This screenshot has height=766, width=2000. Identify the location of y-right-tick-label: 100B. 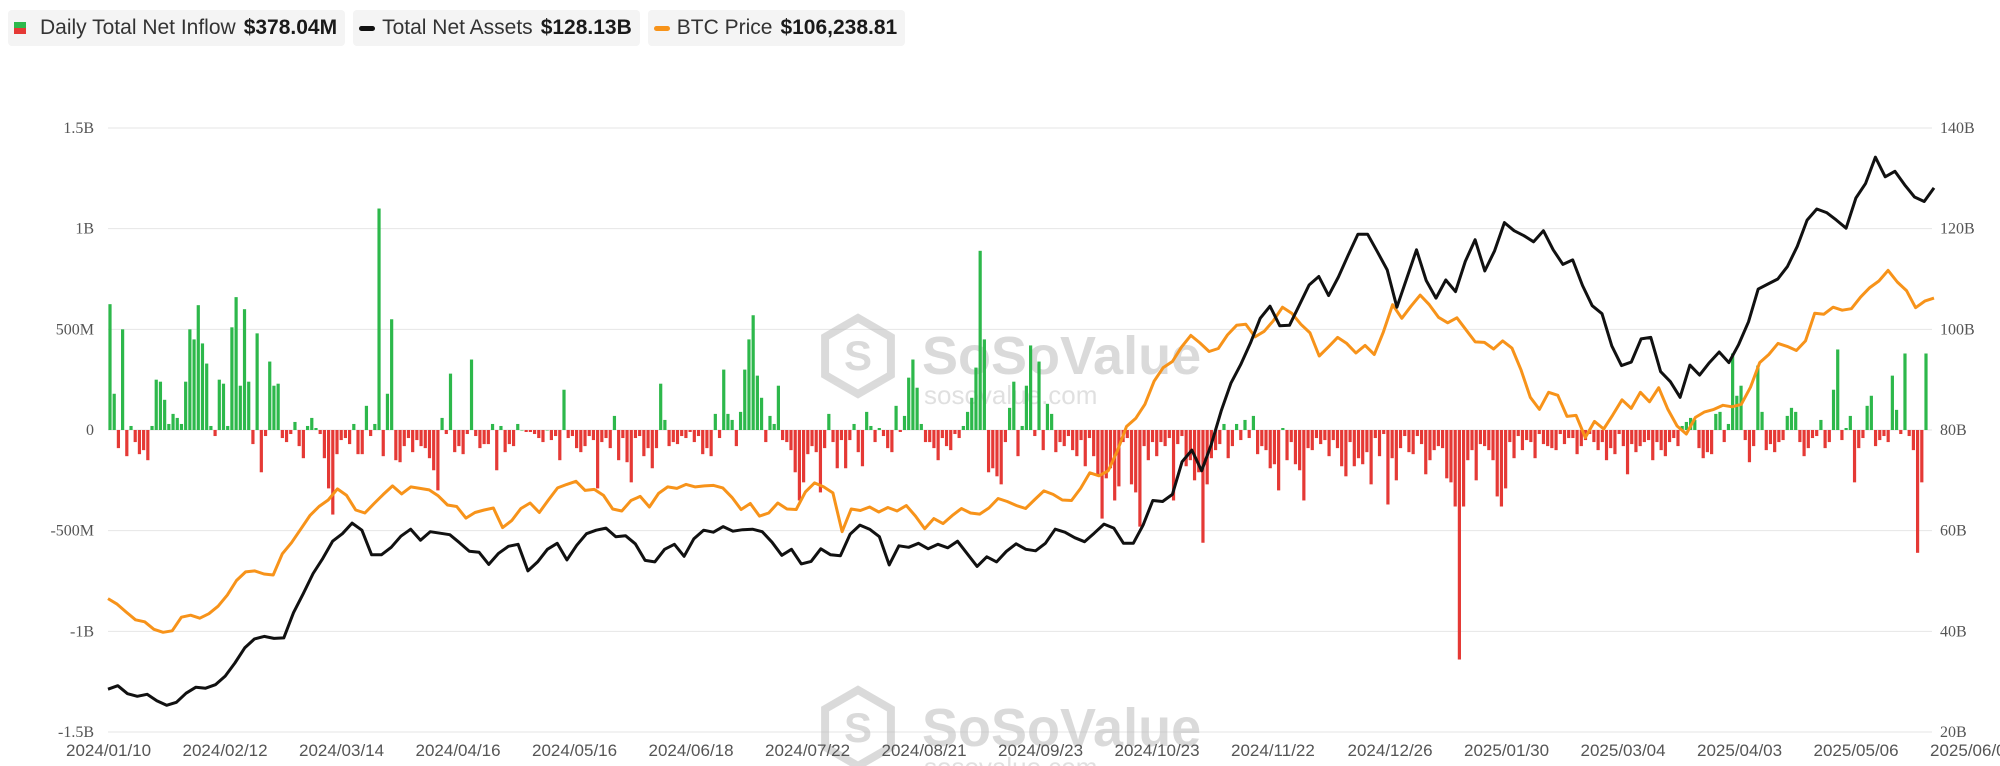
(1957, 329).